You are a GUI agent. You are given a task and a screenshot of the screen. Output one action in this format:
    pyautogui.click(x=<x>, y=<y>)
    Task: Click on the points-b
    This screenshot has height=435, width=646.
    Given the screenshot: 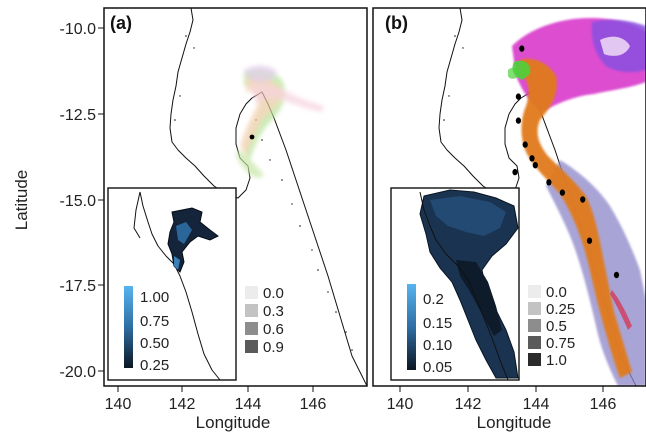 What is the action you would take?
    pyautogui.click(x=566, y=162)
    